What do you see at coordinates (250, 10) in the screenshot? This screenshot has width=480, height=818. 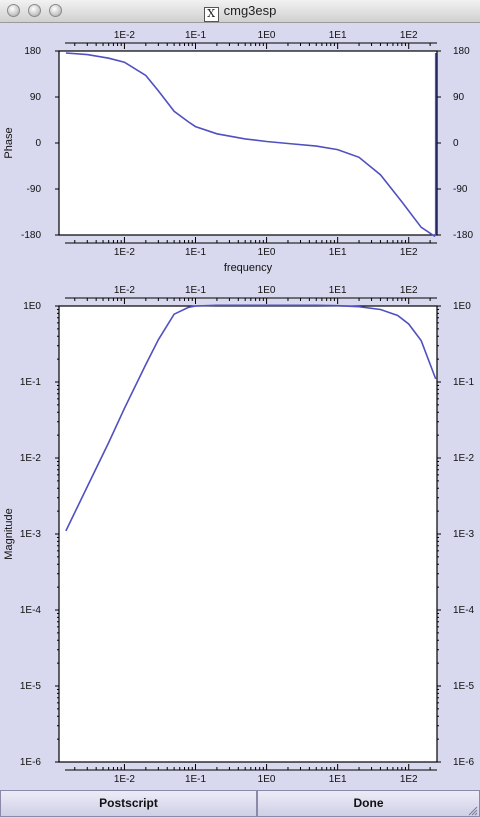 I see `window-title: cmg3esp` at bounding box center [250, 10].